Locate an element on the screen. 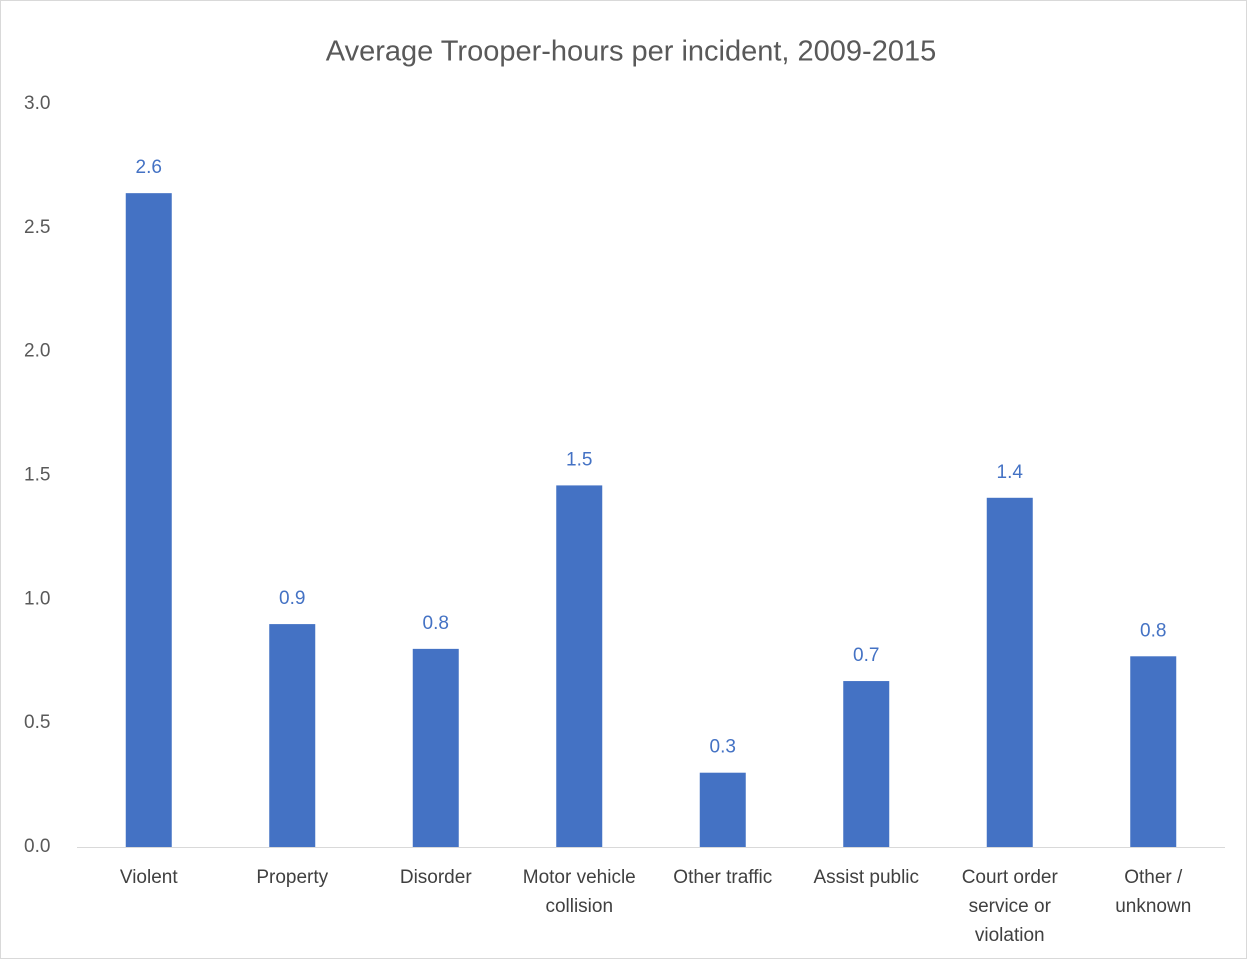 The width and height of the screenshot is (1248, 960). value-label: 0.3 is located at coordinates (723, 747).